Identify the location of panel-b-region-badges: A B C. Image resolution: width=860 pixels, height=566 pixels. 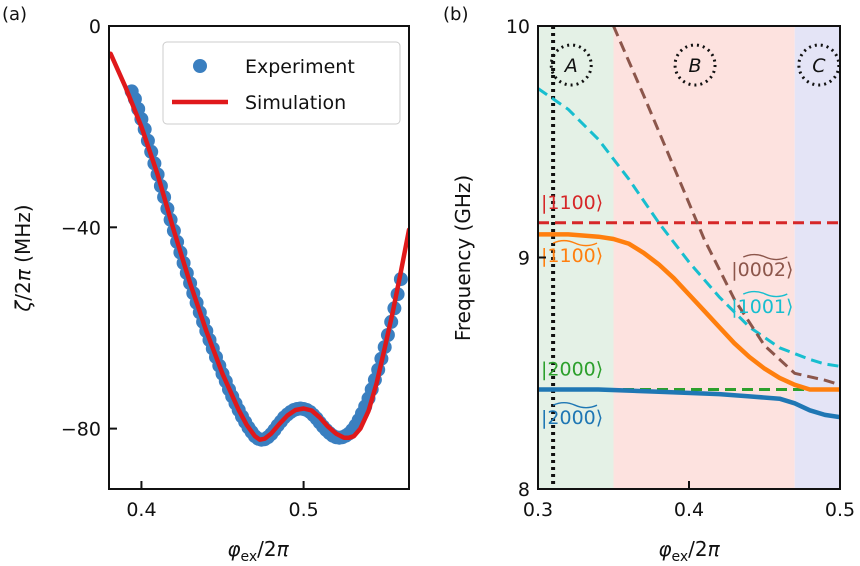
(695, 65).